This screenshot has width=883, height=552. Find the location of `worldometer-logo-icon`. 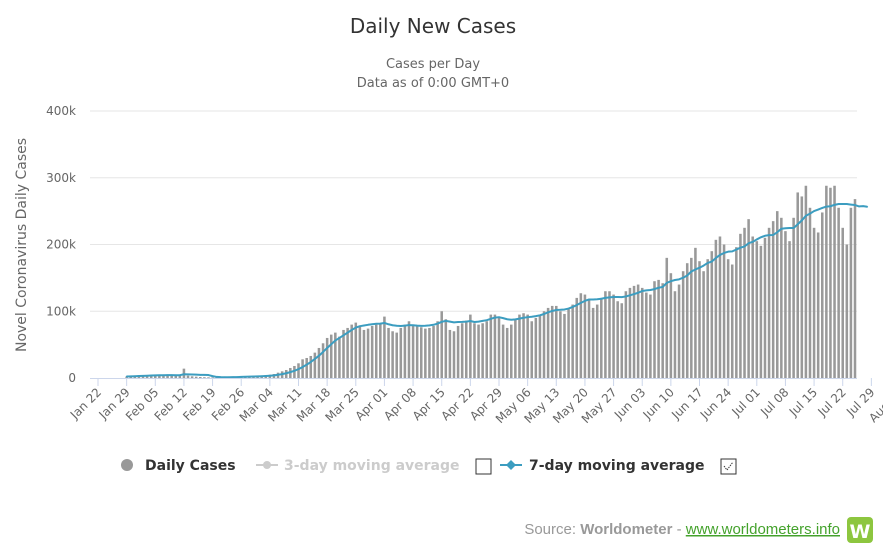

worldometer-logo-icon is located at coordinates (860, 530).